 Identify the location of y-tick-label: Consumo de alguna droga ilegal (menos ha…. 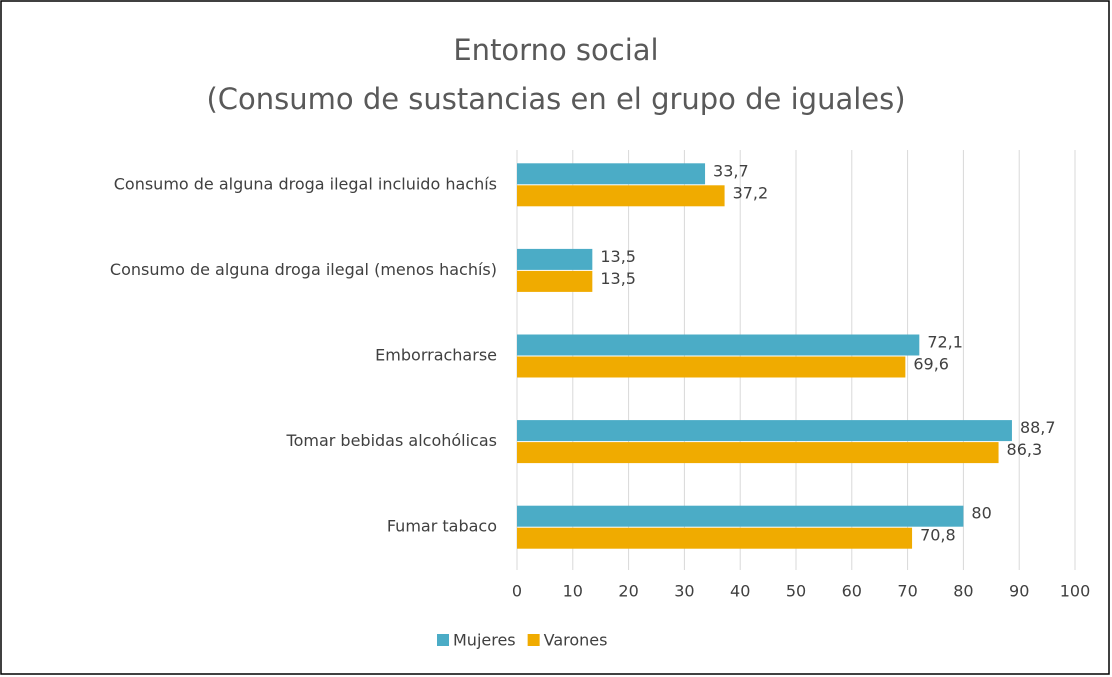
(303, 269).